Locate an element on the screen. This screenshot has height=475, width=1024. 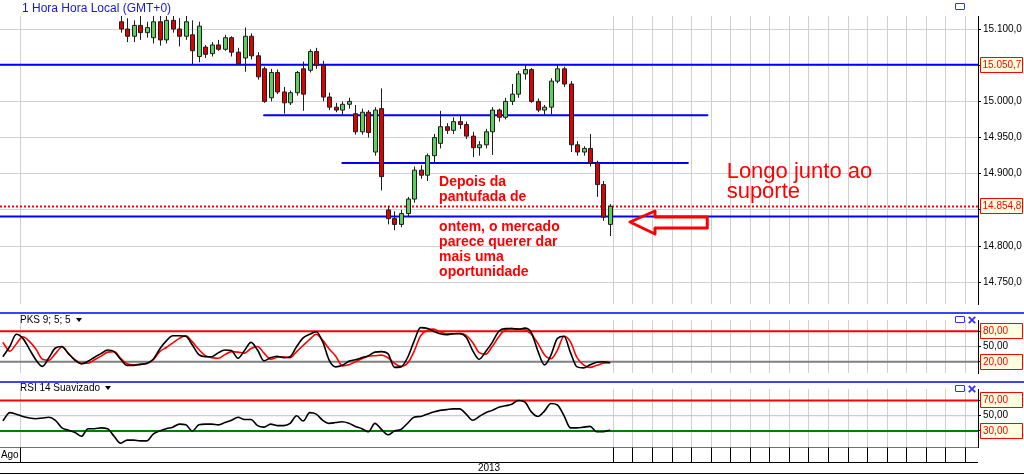
annotation: Longo junto ao suporte is located at coordinates (799, 180).